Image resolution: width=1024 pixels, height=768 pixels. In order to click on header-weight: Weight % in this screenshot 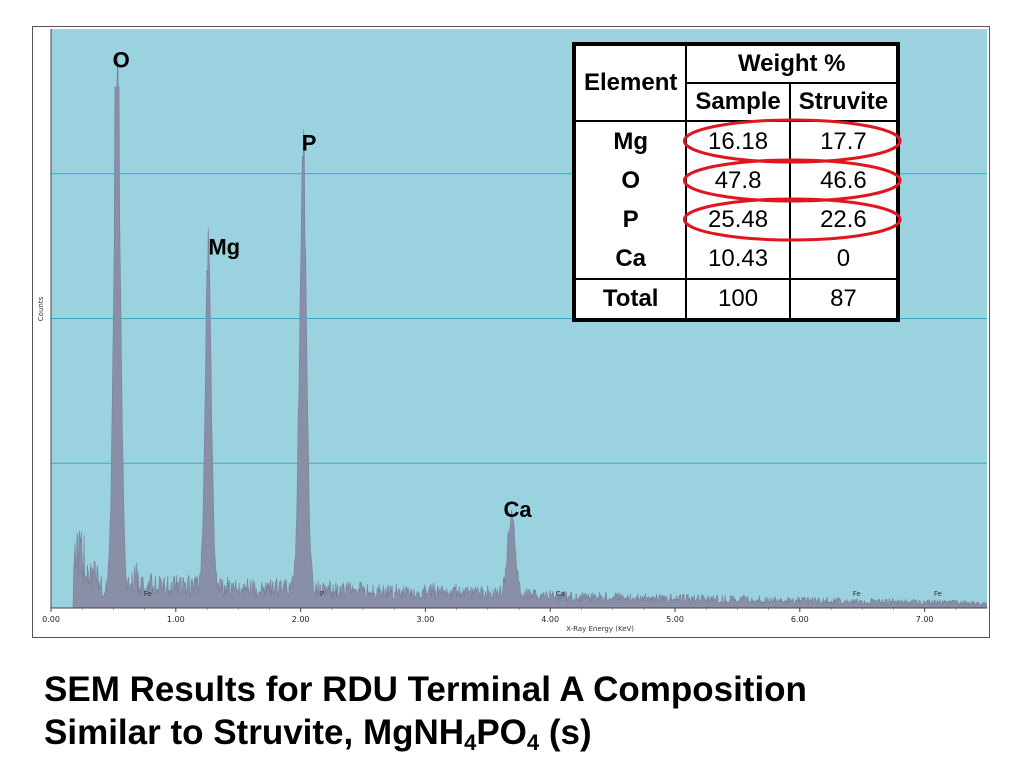, I will do `click(792, 63)`.